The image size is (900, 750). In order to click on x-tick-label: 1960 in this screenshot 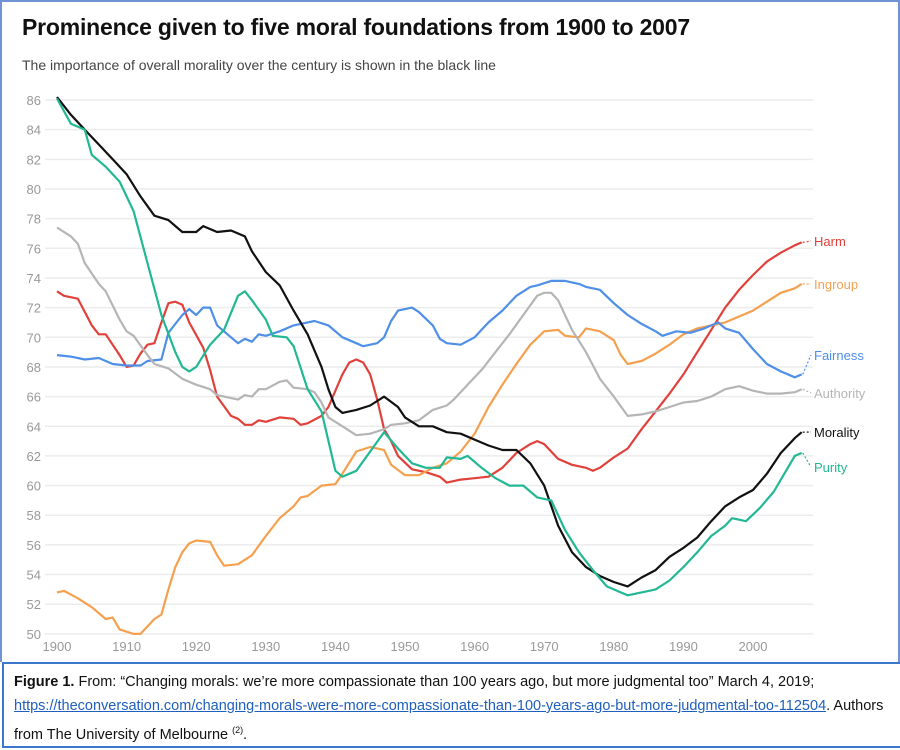, I will do `click(474, 646)`.